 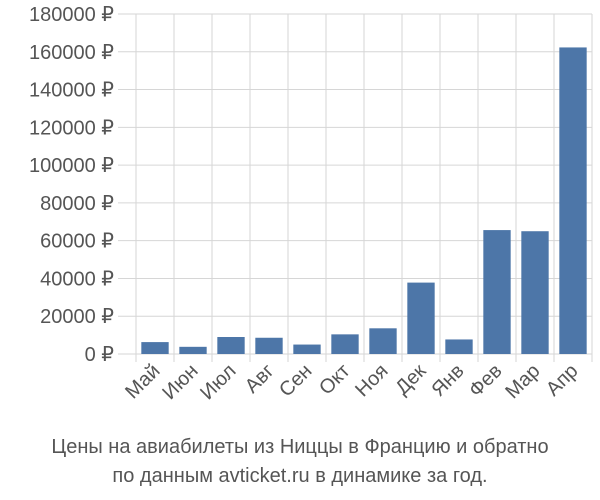 What do you see at coordinates (77, 279) in the screenshot?
I see `y-tick-label: 40000 ₽` at bounding box center [77, 279].